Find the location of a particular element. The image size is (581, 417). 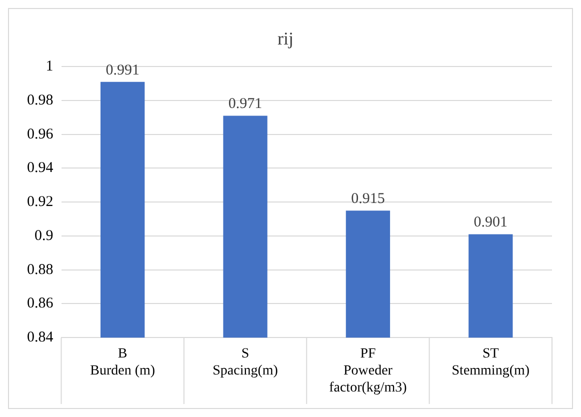

y-tick-label: 0.92 is located at coordinates (40, 202).